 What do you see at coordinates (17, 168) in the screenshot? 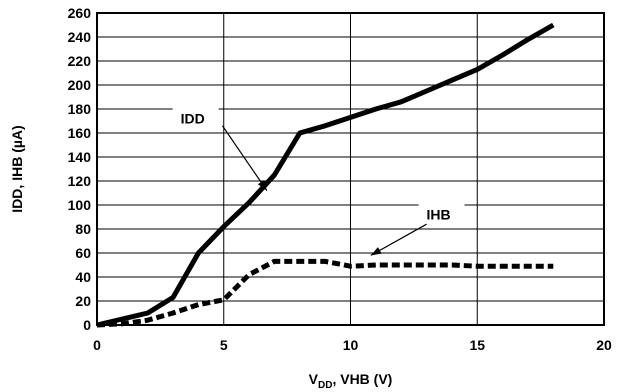
I see `y-axis-title: IDD, IHB (µA)` at bounding box center [17, 168].